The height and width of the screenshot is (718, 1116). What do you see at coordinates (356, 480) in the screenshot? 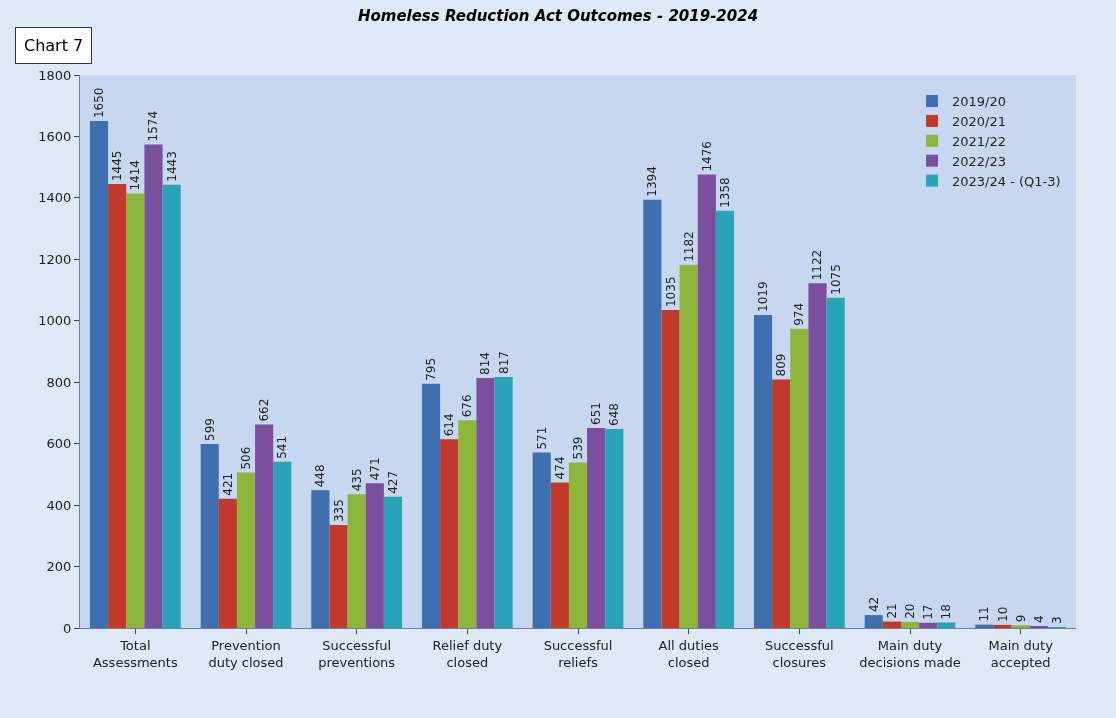
I see `data-label: 435` at bounding box center [356, 480].